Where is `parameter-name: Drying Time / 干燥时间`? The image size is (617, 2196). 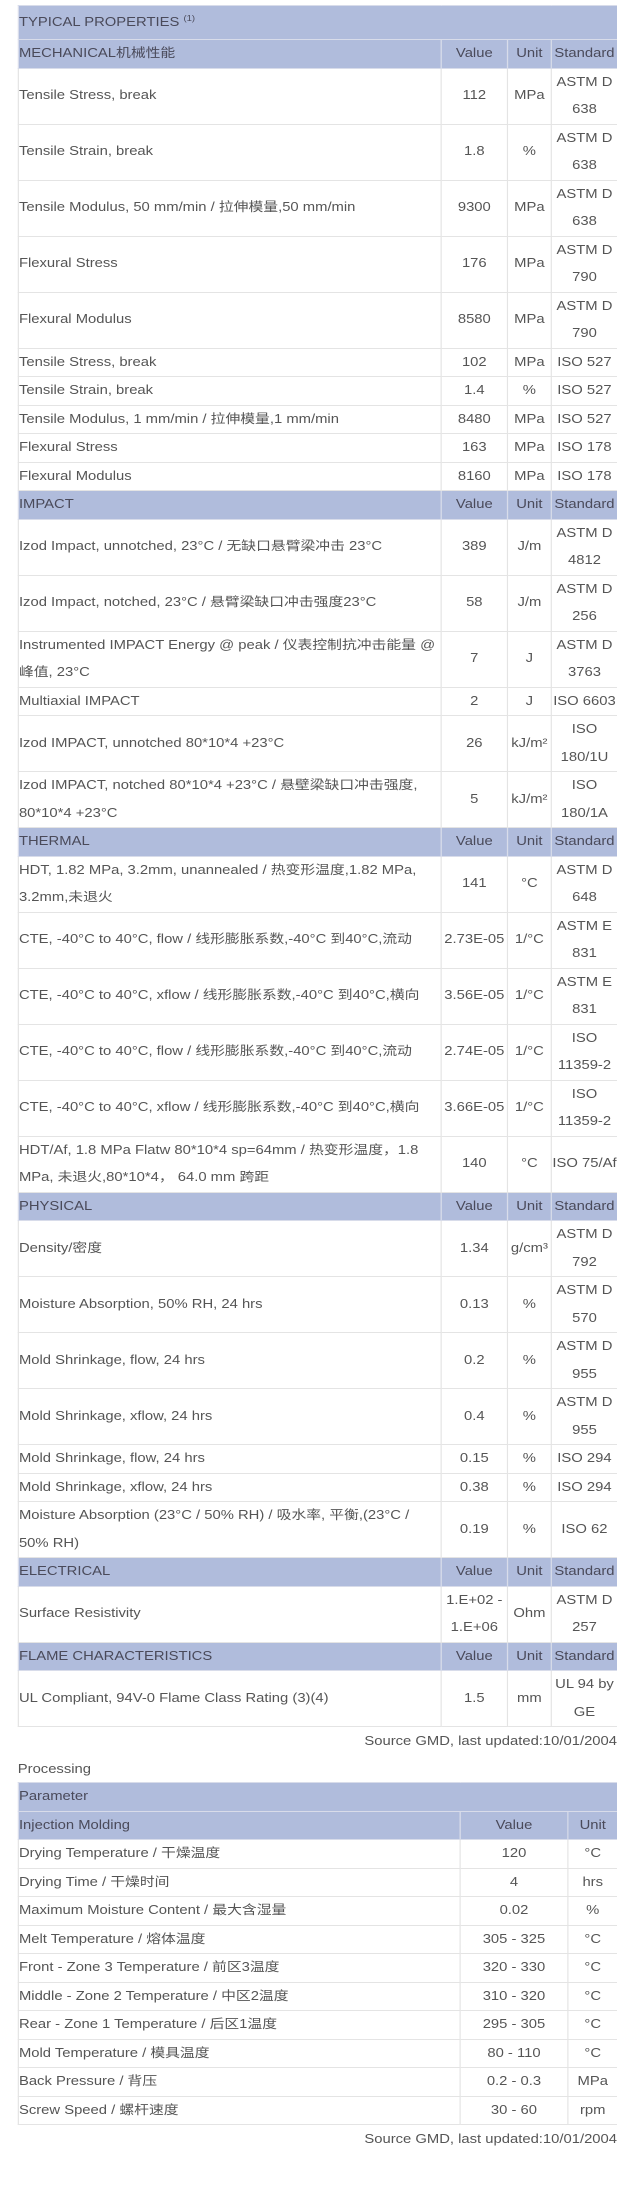 parameter-name: Drying Time / 干燥时间 is located at coordinates (239, 1882).